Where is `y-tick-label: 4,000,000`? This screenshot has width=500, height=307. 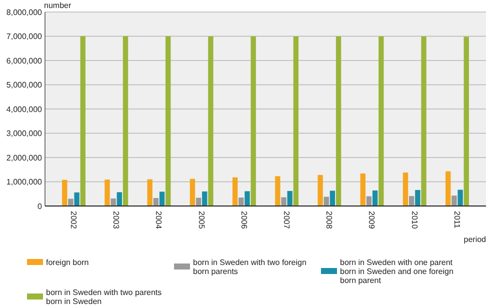 y-tick-label: 4,000,000 is located at coordinates (24, 109).